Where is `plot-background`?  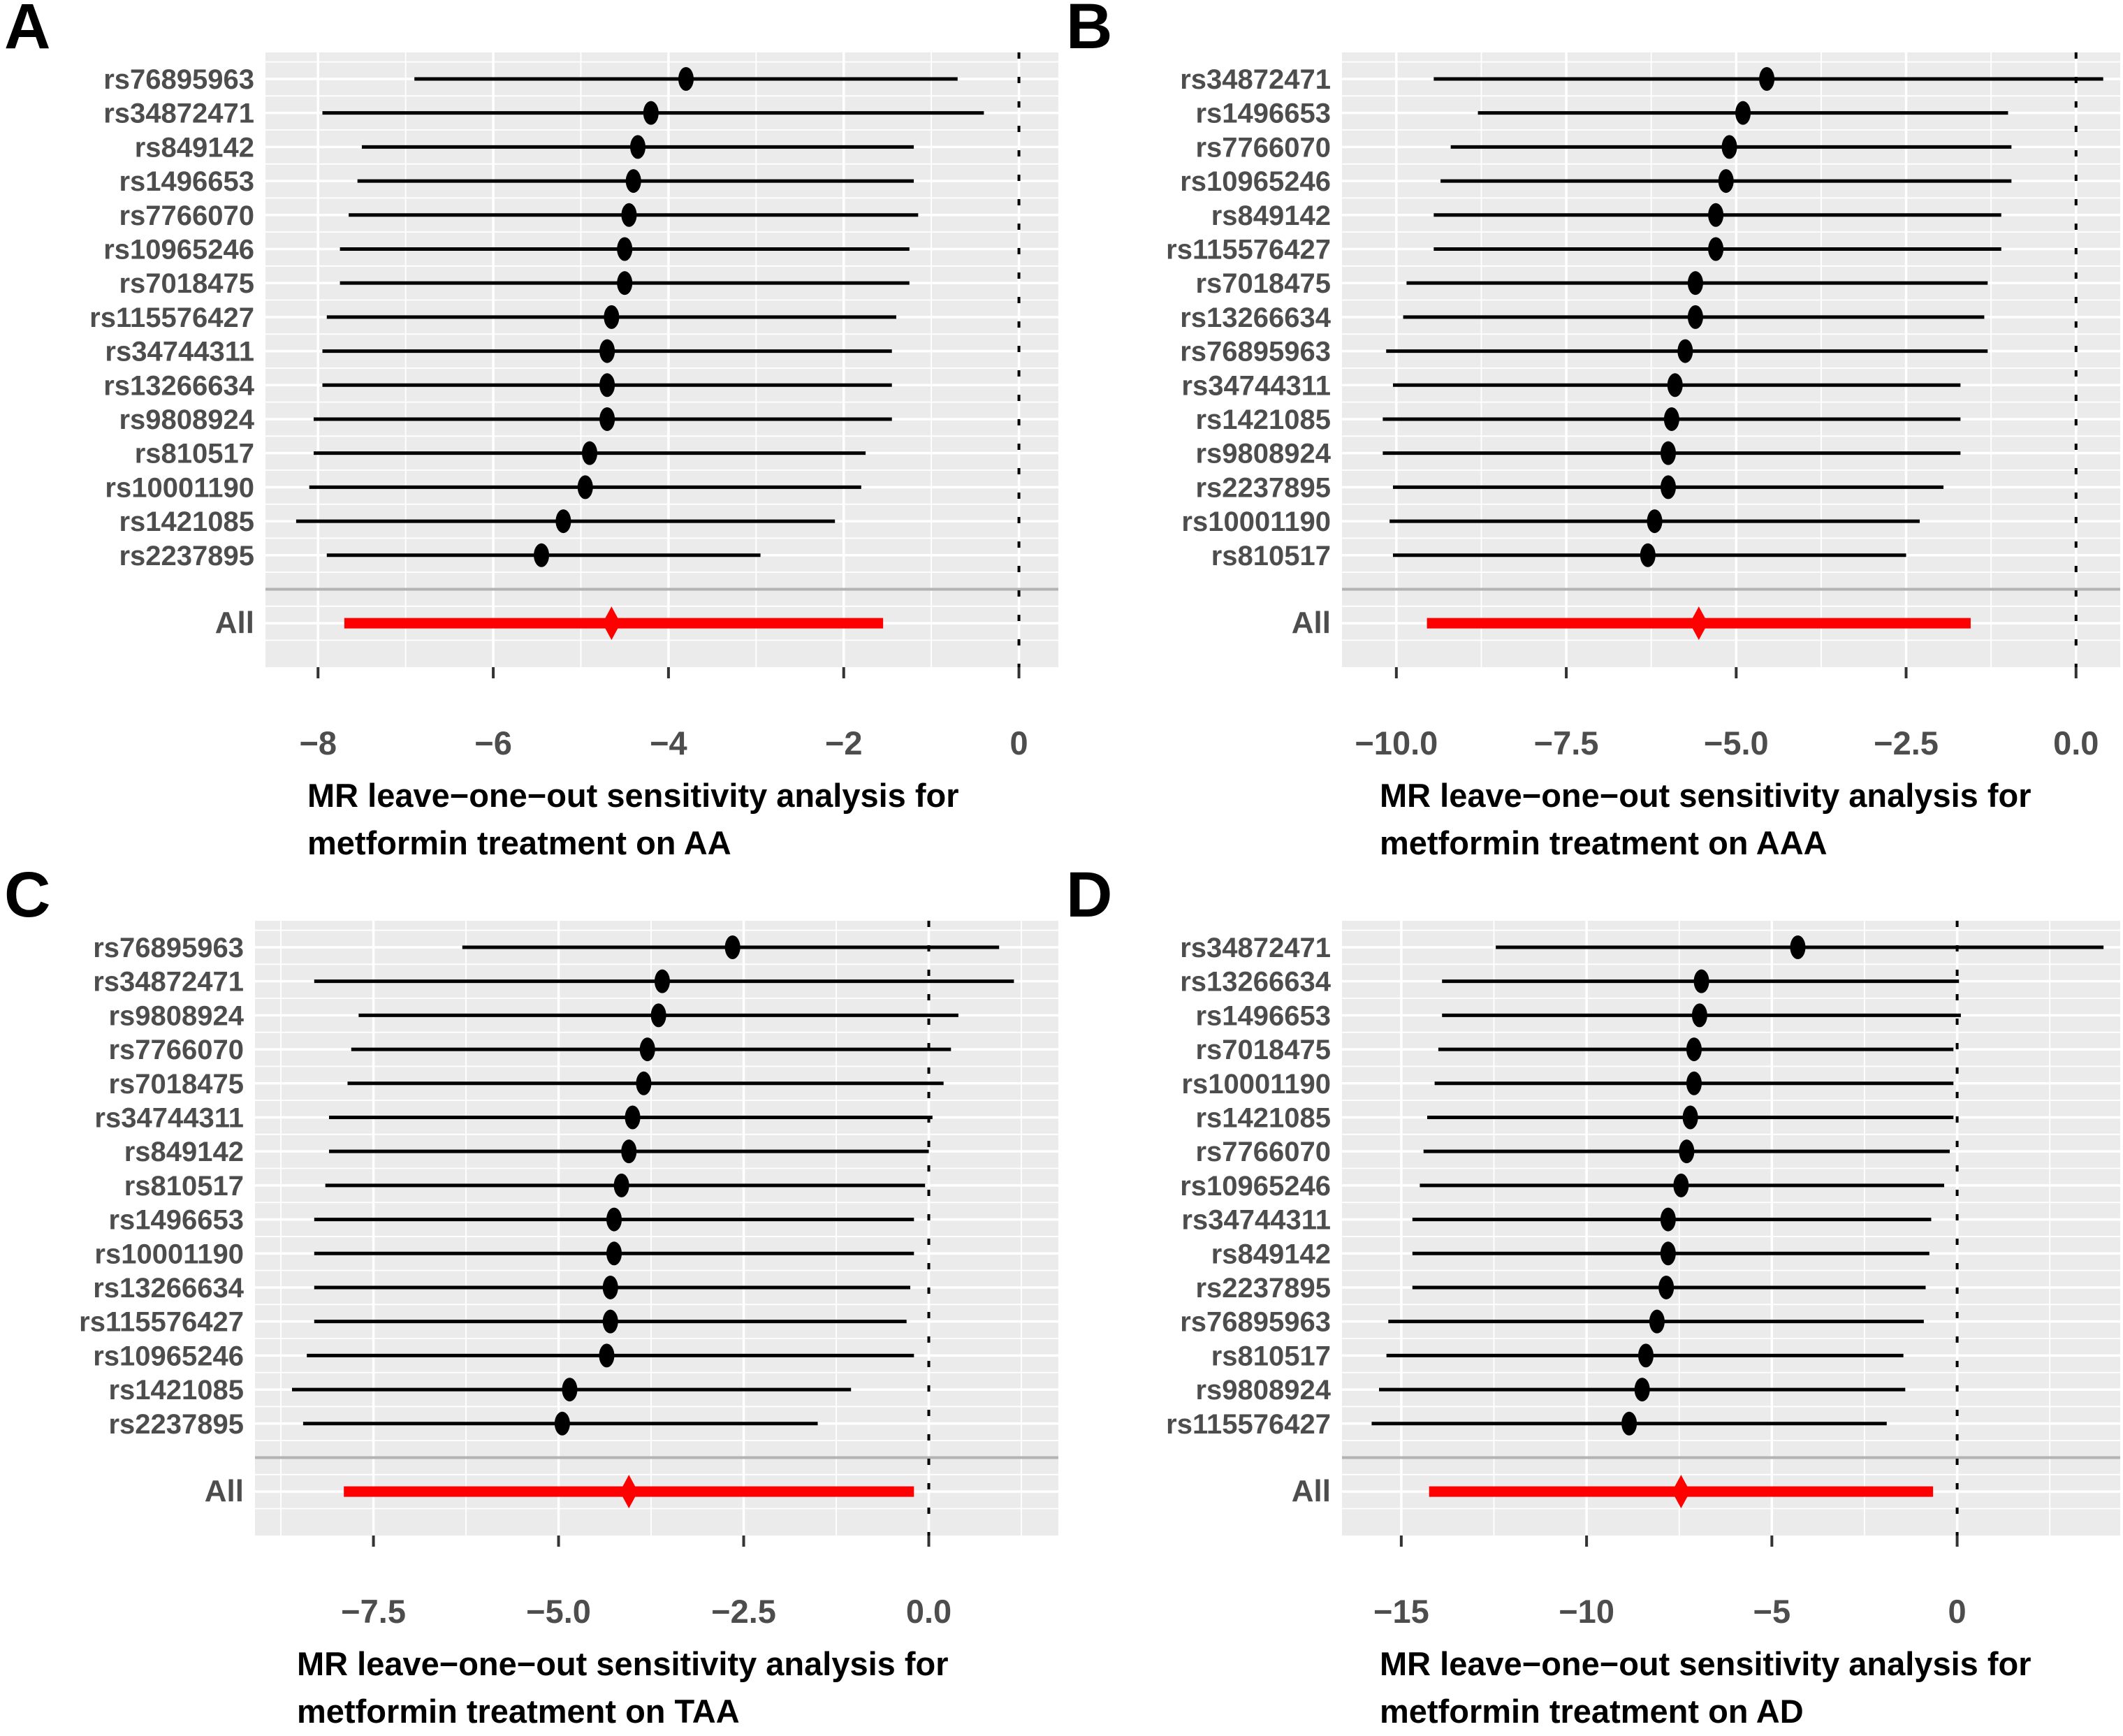
plot-background is located at coordinates (661, 359).